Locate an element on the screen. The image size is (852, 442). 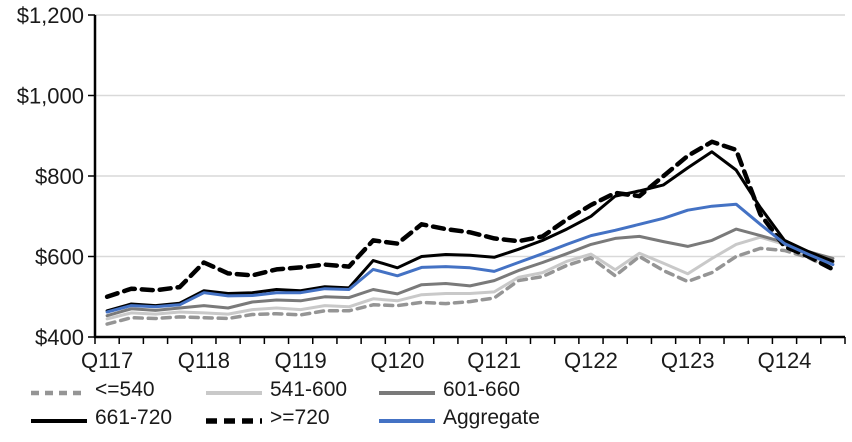
legend-item-ge-720: >=720 is located at coordinates (267, 418).